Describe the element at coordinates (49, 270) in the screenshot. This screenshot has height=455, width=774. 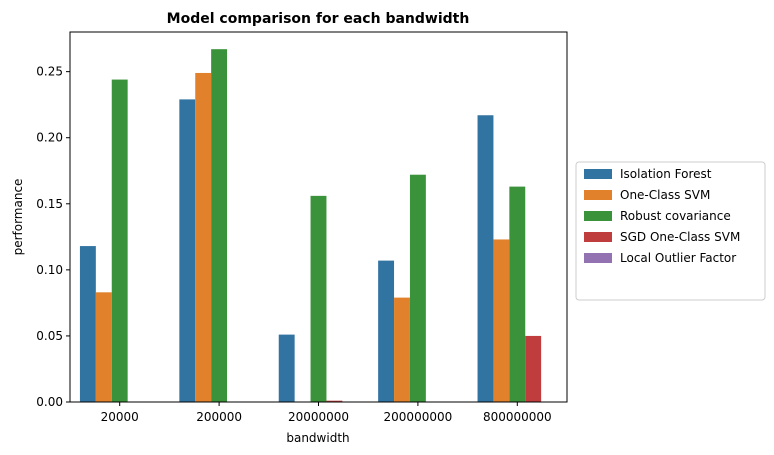
I see `y-tick-label: 0.10` at that location.